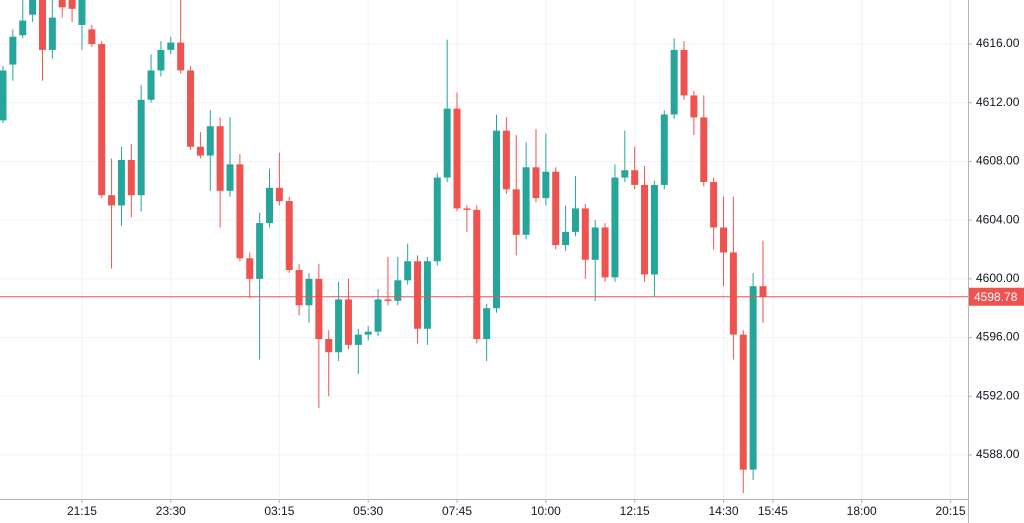 The image size is (1024, 523). What do you see at coordinates (998, 161) in the screenshot?
I see `y-tick-label: 4608.00` at bounding box center [998, 161].